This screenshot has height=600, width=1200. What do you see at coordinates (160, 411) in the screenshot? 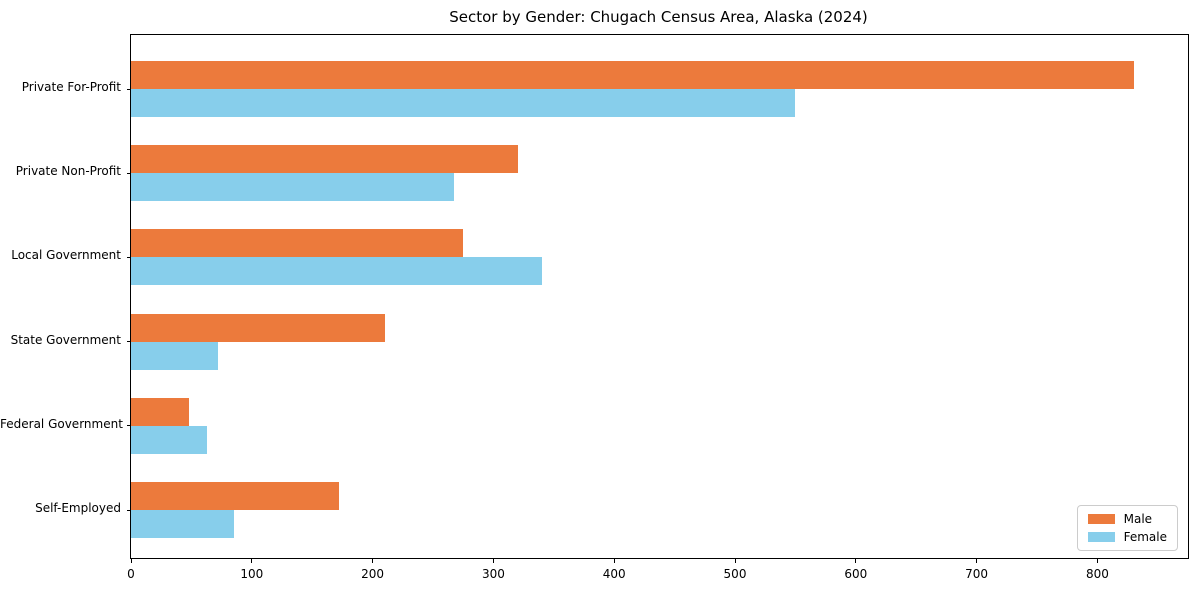
I see `bar-male-federal-government` at bounding box center [160, 411].